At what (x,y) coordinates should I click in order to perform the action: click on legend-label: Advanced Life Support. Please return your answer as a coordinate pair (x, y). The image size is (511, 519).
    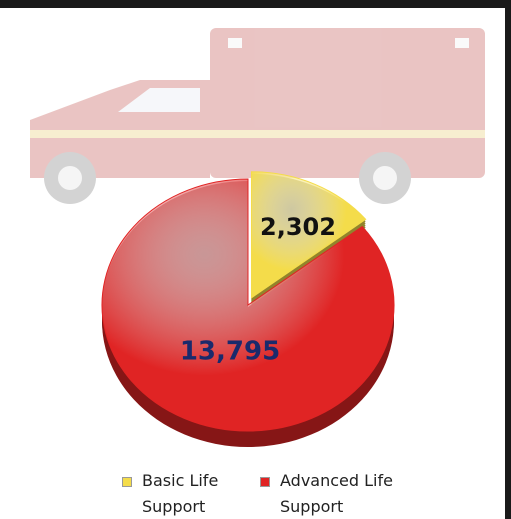
    Looking at the image, I should click on (336, 493).